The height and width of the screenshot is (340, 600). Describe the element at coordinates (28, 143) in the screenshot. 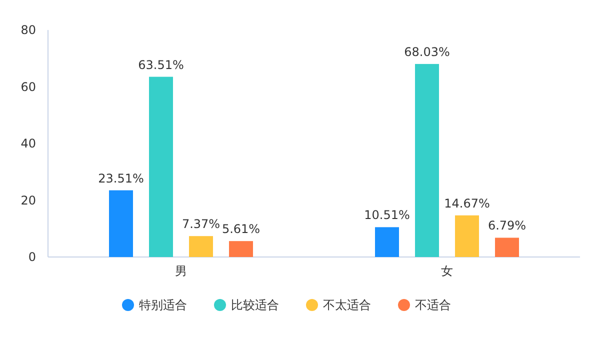

I see `y-tick-label: 40` at that location.